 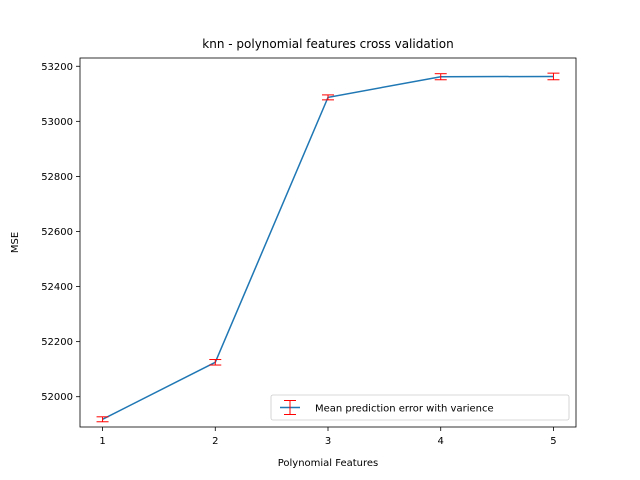 What do you see at coordinates (57, 342) in the screenshot?
I see `y-tick-label: 52200` at bounding box center [57, 342].